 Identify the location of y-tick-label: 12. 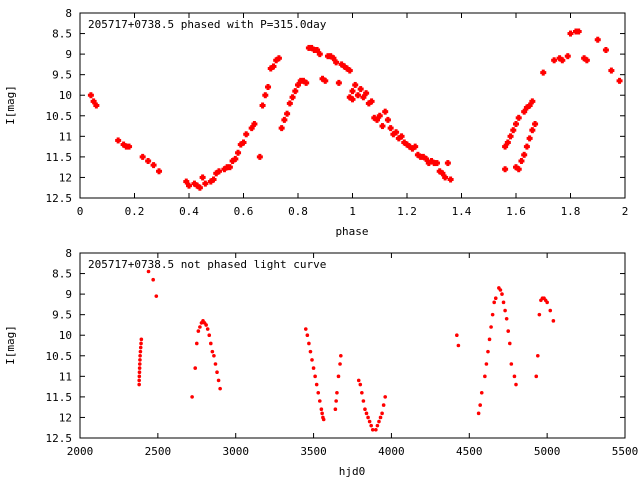
(65, 177).